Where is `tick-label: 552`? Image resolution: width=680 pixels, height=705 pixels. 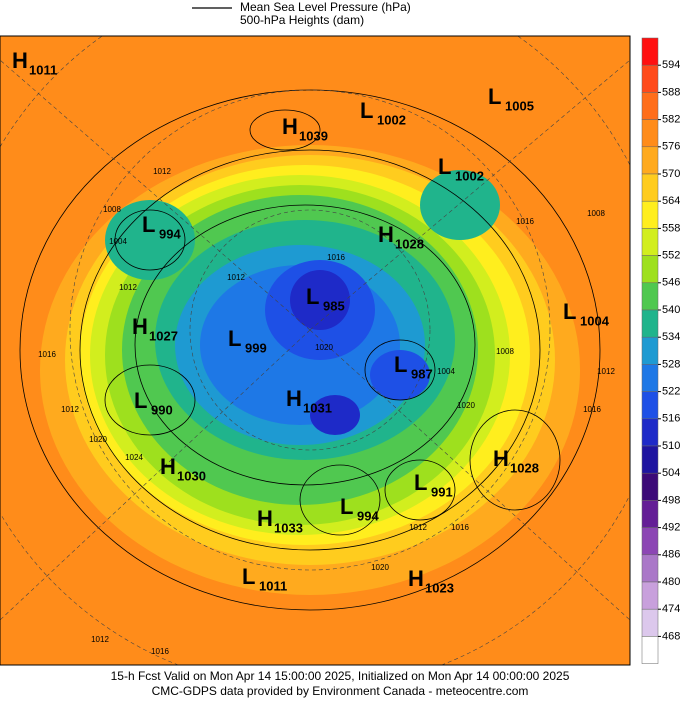 tick-label: 552 is located at coordinates (671, 256).